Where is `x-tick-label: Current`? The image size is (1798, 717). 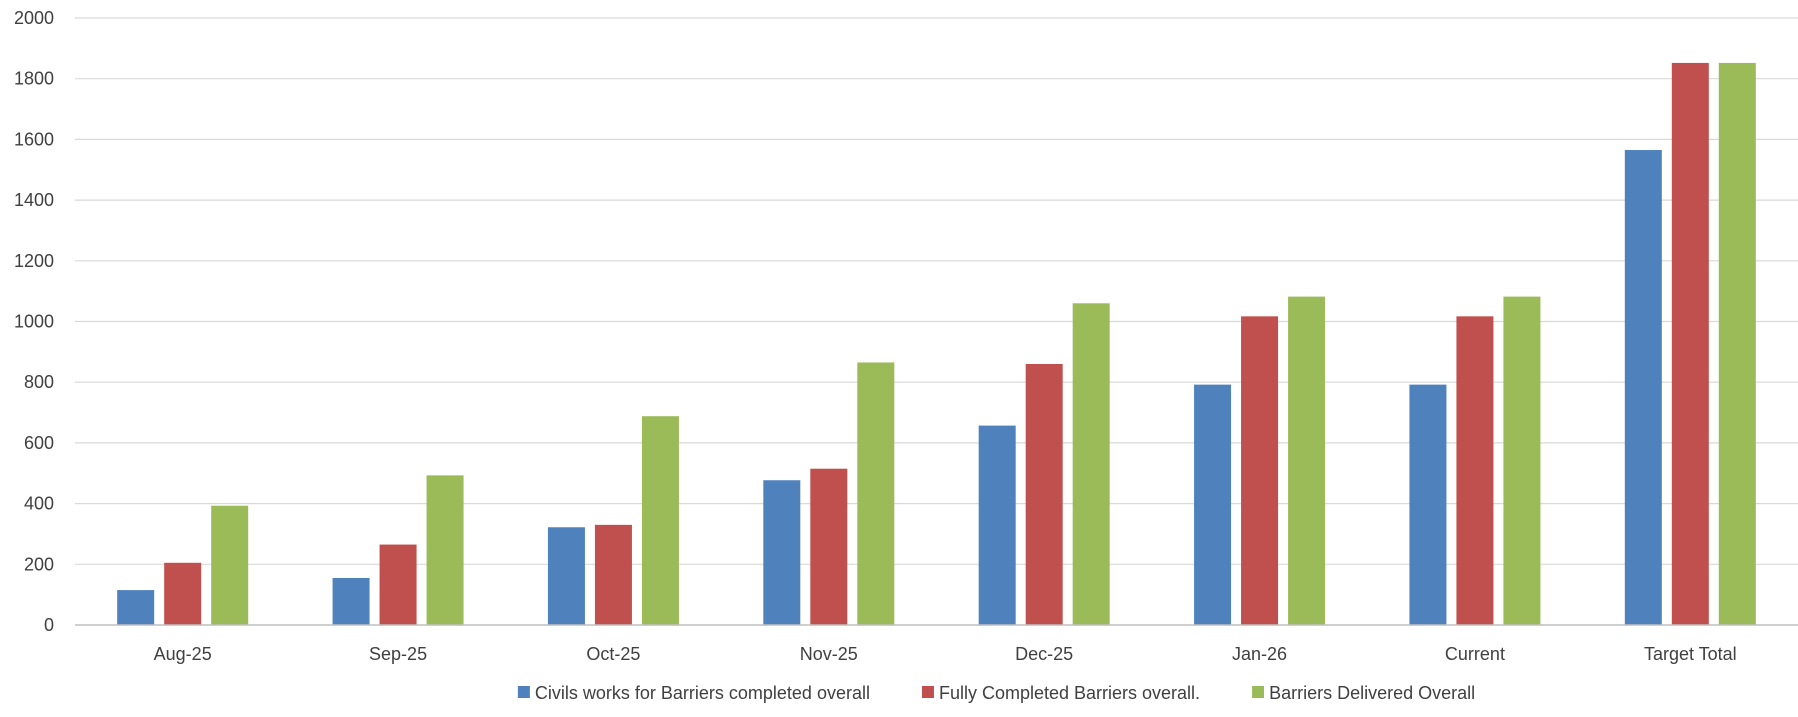 x-tick-label: Current is located at coordinates (1475, 654).